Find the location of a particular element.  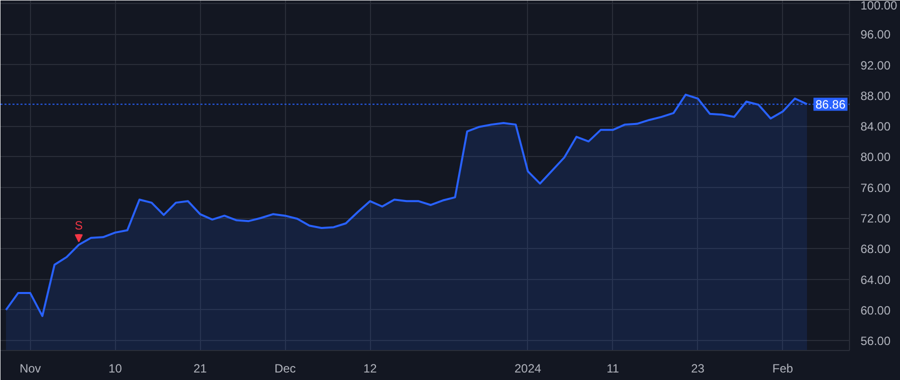

y-tick-label: 60.00 is located at coordinates (875, 310).